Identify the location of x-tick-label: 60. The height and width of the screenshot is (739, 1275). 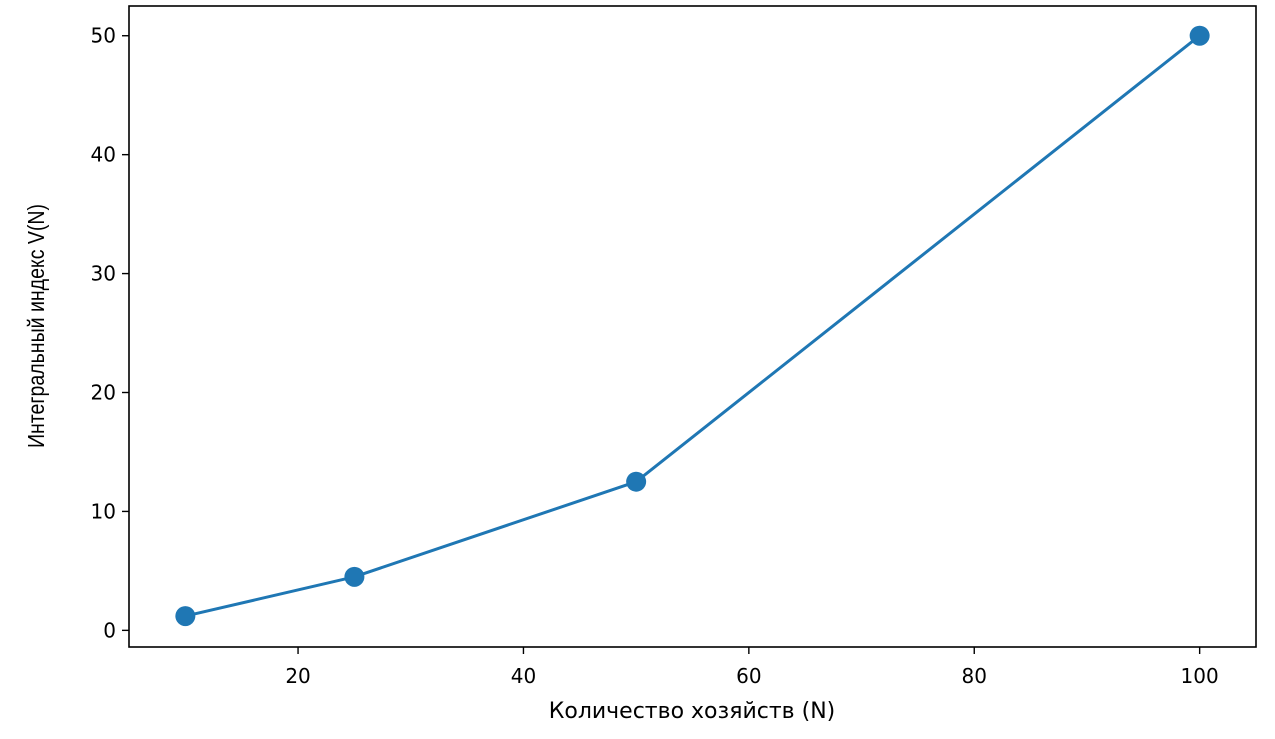
(748, 676).